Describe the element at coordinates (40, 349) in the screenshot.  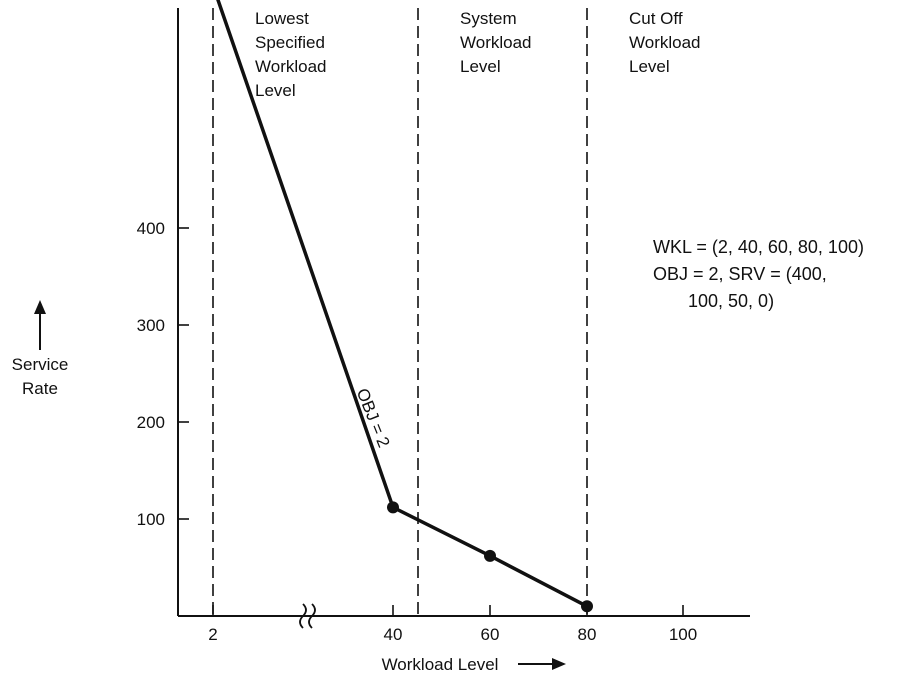
I see `y-axis-label-group: Service Rate` at that location.